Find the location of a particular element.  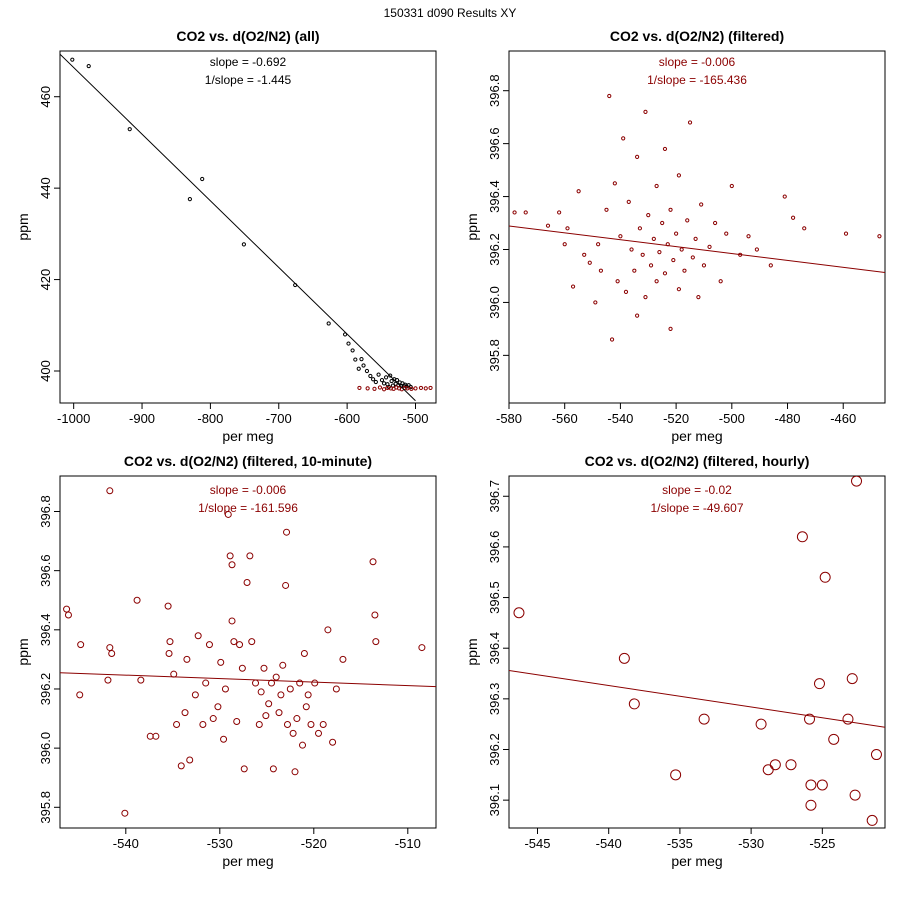

y-tick-label: 396.0 is located at coordinates (45, 748).